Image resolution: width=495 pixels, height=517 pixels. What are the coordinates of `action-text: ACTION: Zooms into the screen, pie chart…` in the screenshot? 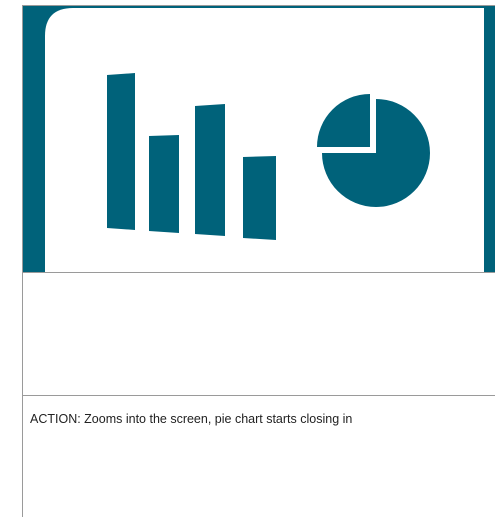 It's located at (191, 419).